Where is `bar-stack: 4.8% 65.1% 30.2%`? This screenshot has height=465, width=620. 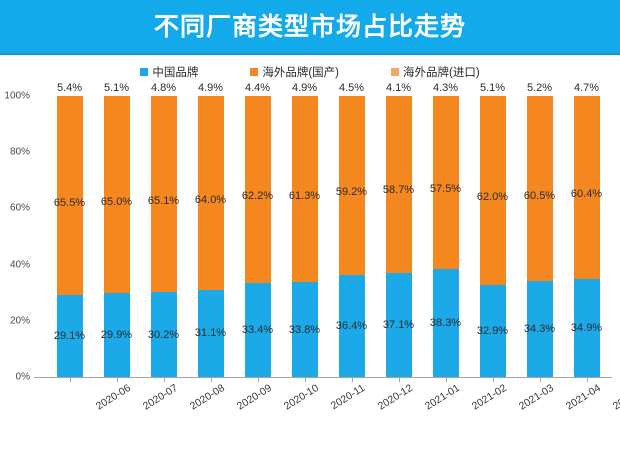 bar-stack: 4.8% 65.1% 30.2% is located at coordinates (163, 229).